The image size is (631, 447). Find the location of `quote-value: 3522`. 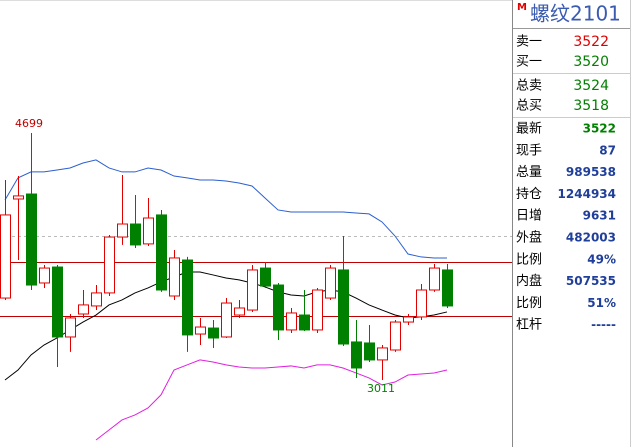

quote-value: 3522 is located at coordinates (591, 42).